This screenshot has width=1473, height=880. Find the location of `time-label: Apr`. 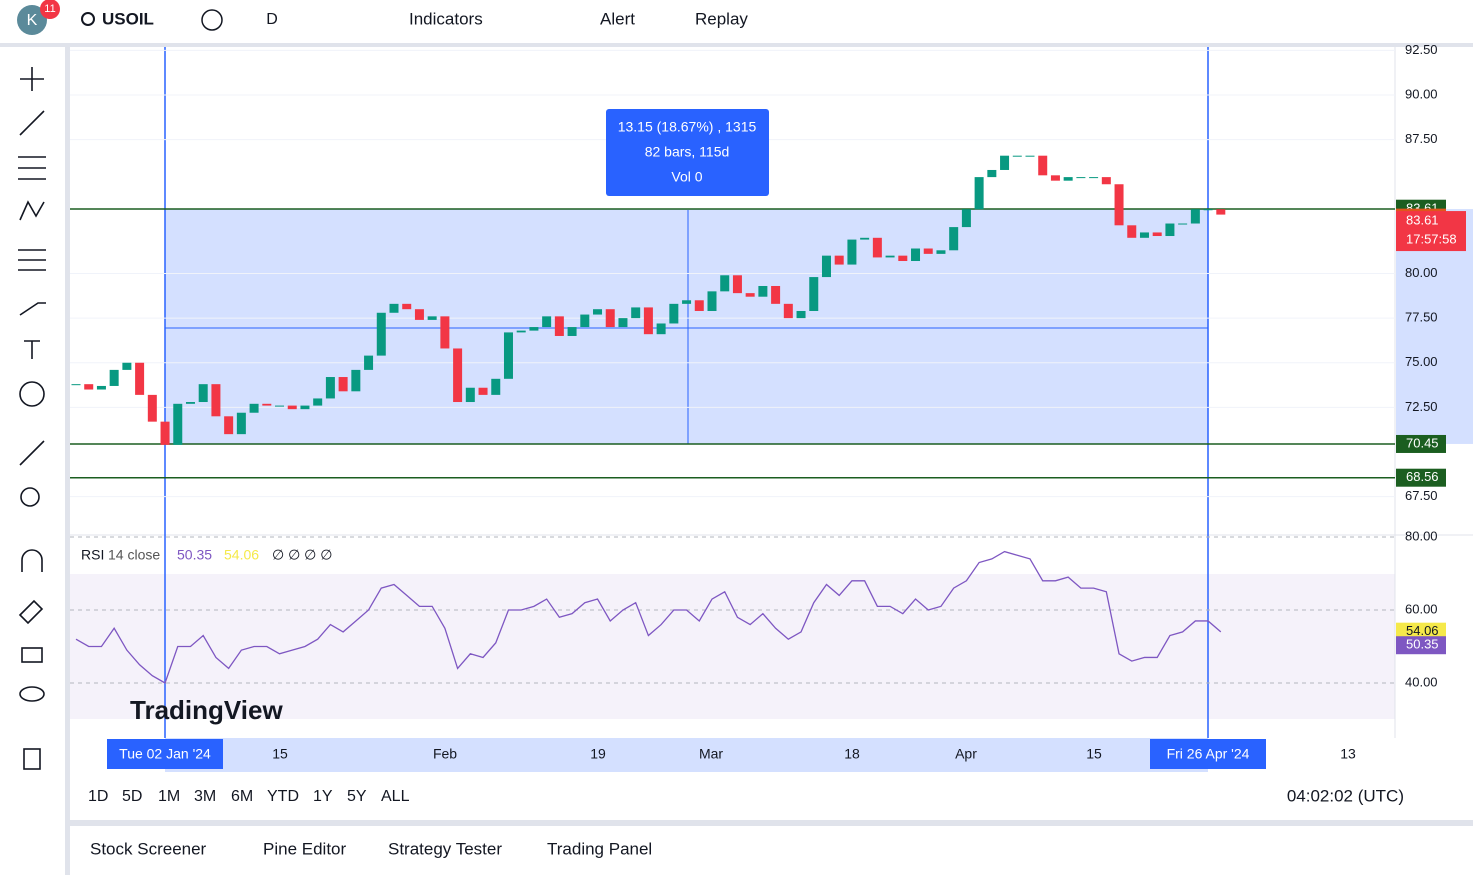

time-label: Apr is located at coordinates (966, 754).